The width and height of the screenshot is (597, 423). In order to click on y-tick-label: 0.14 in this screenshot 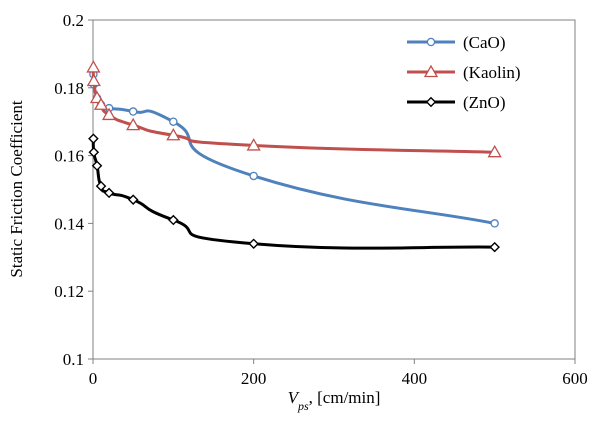, I will do `click(69, 223)`.